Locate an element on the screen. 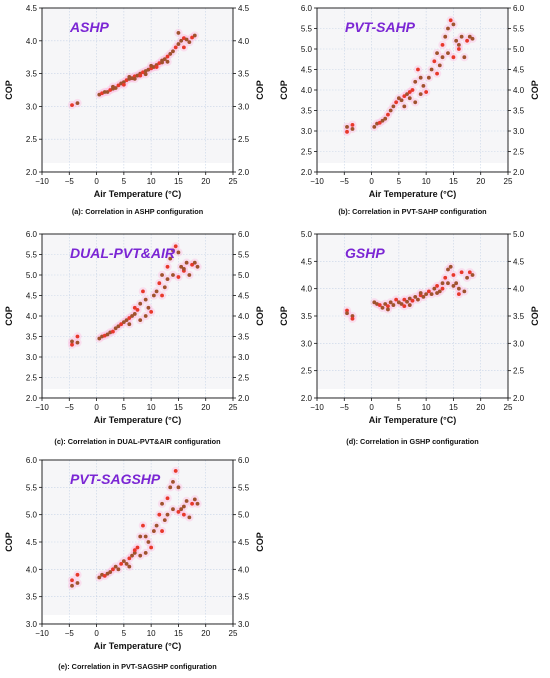 Image resolution: width=550 pixels, height=678 pixels. x-tick-label: −10 is located at coordinates (42, 407).